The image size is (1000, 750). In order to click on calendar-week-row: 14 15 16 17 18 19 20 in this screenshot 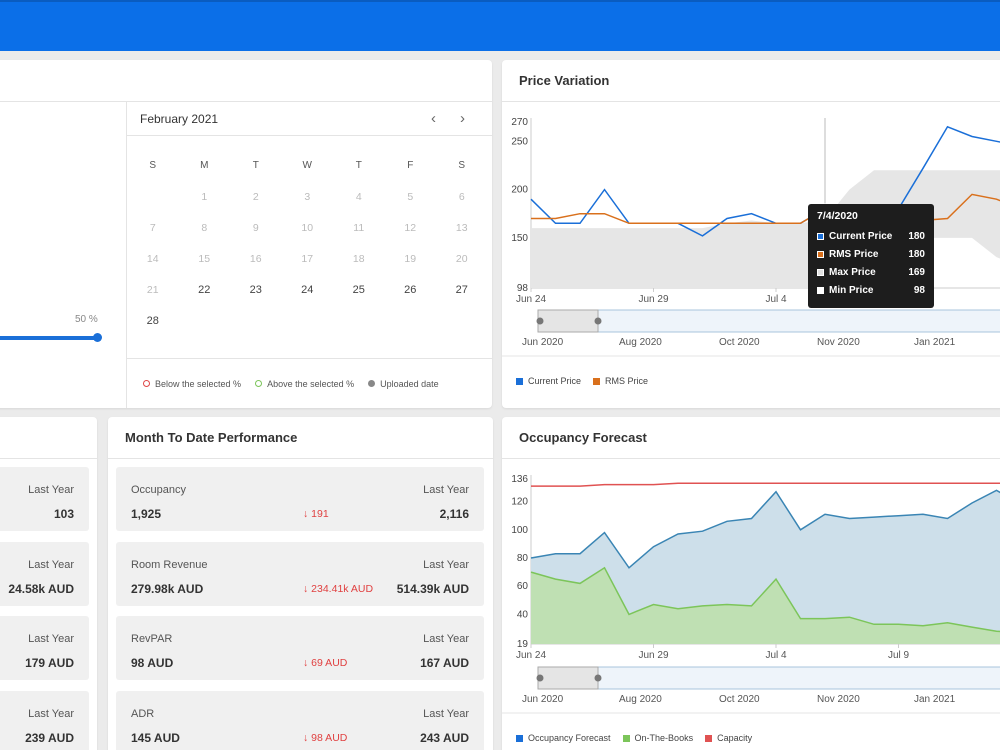, I will do `click(307, 258)`.